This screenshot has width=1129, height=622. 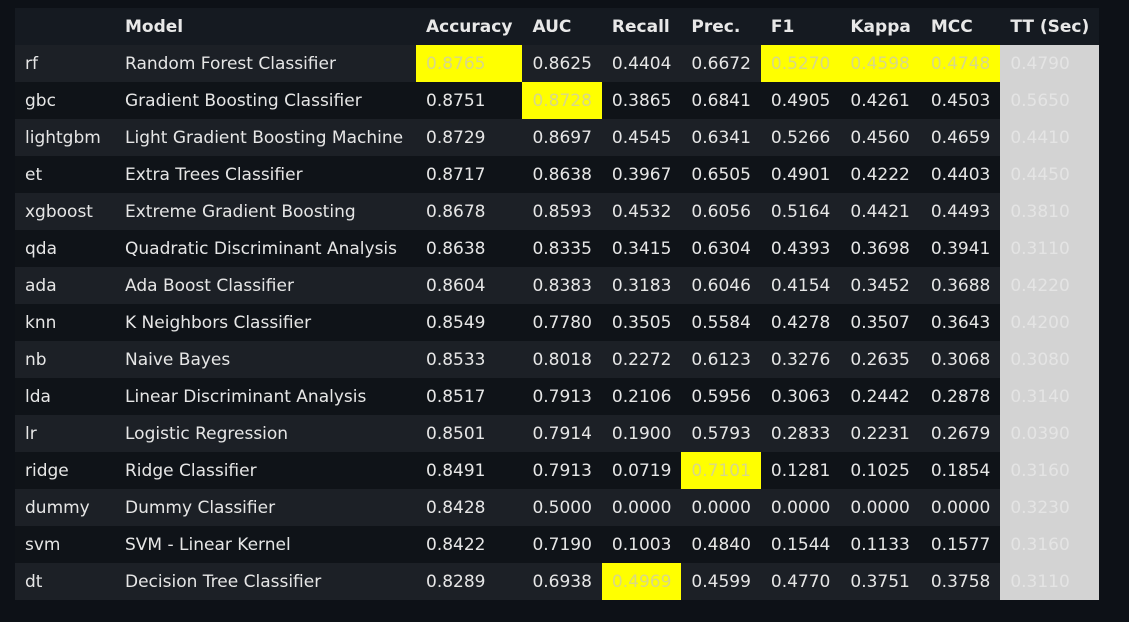 I want to click on cell-precision: 0.6304, so click(x=721, y=248).